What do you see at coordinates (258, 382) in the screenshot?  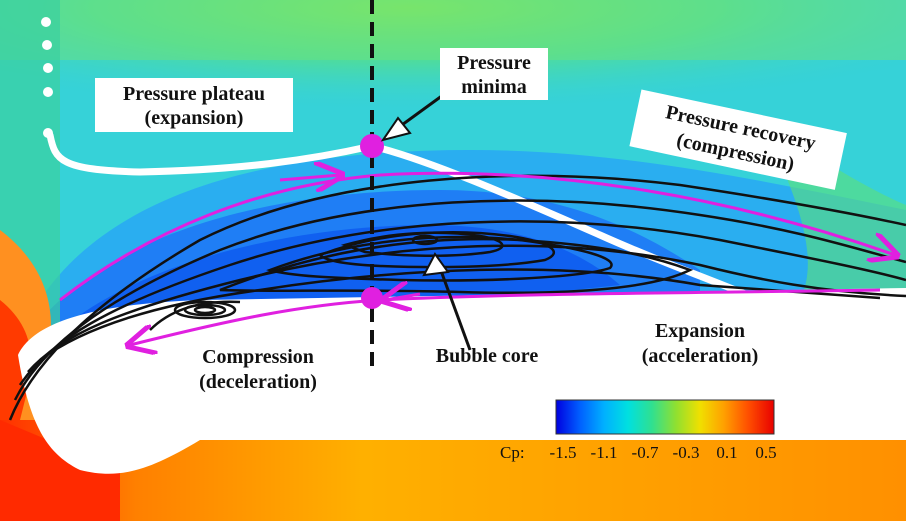 I see `compression-line2: (deceleration)` at bounding box center [258, 382].